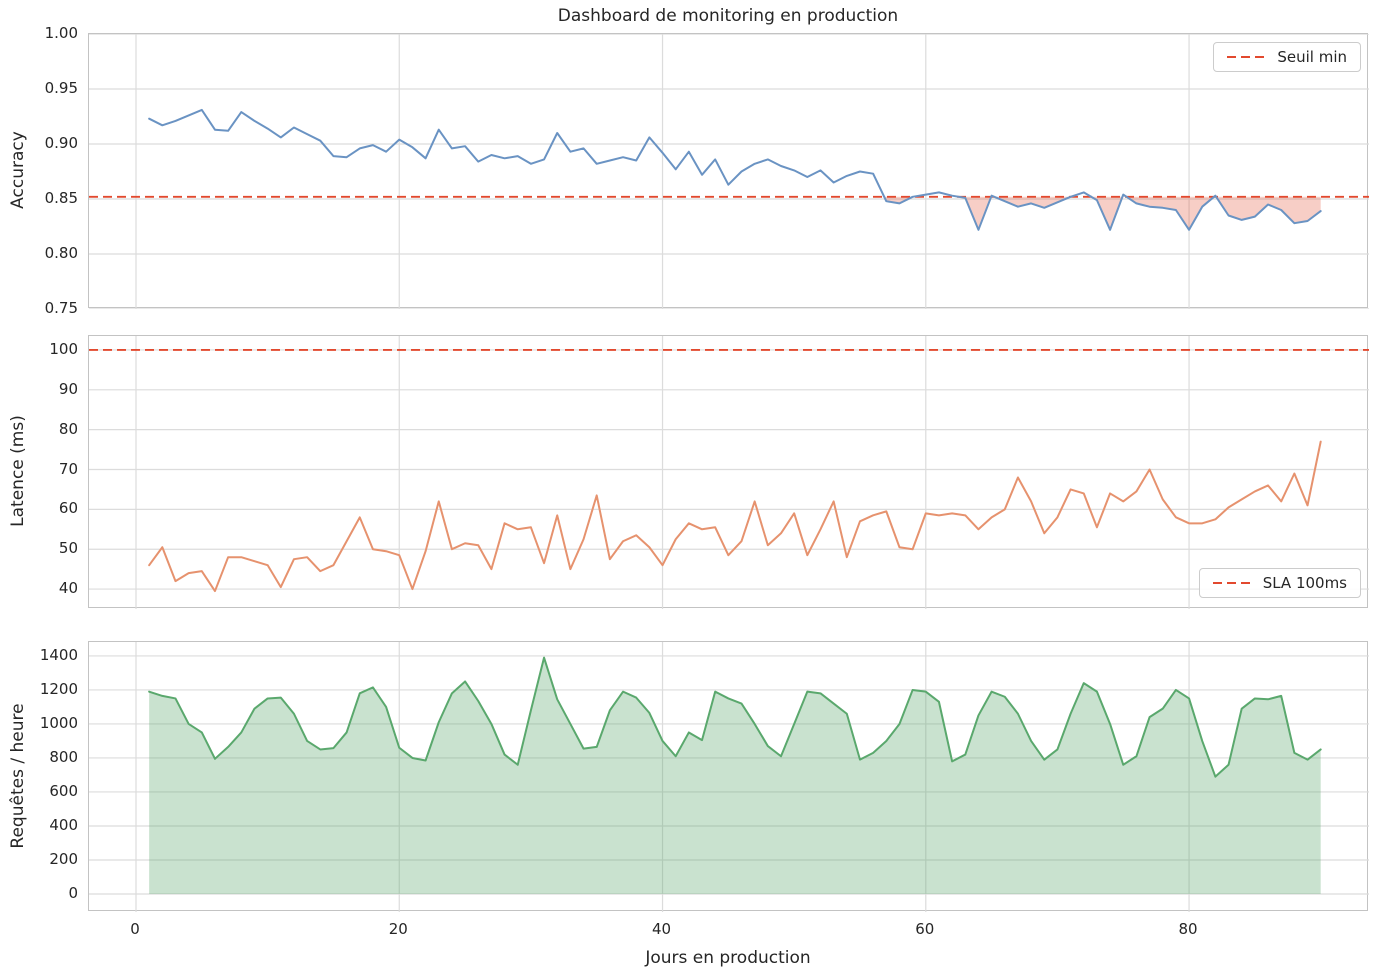 The image size is (1380, 980). I want to click on y-tick-label: 90, so click(68, 388).